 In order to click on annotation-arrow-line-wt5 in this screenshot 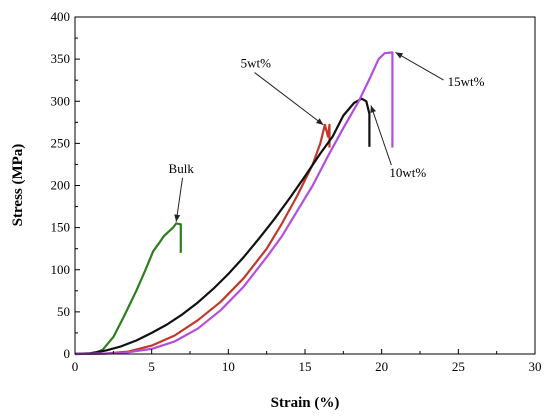, I will do `click(289, 99)`.